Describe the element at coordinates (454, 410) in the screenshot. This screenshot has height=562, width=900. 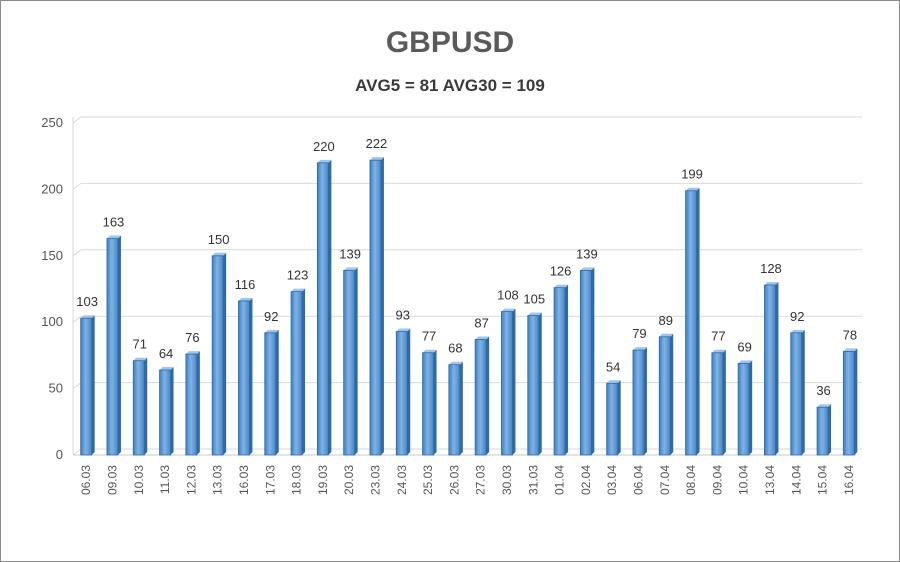
I see `bar-26.03` at that location.